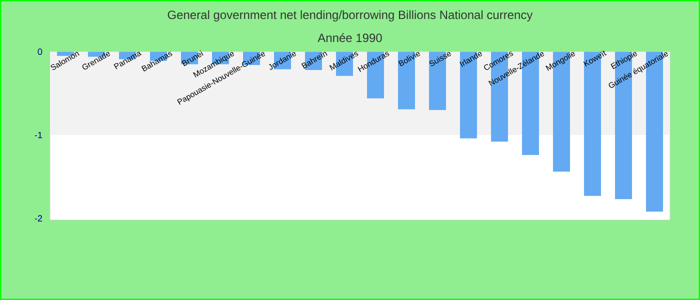 This screenshot has height=300, width=700. What do you see at coordinates (40, 51) in the screenshot?
I see `y-tick-label: 0` at bounding box center [40, 51].